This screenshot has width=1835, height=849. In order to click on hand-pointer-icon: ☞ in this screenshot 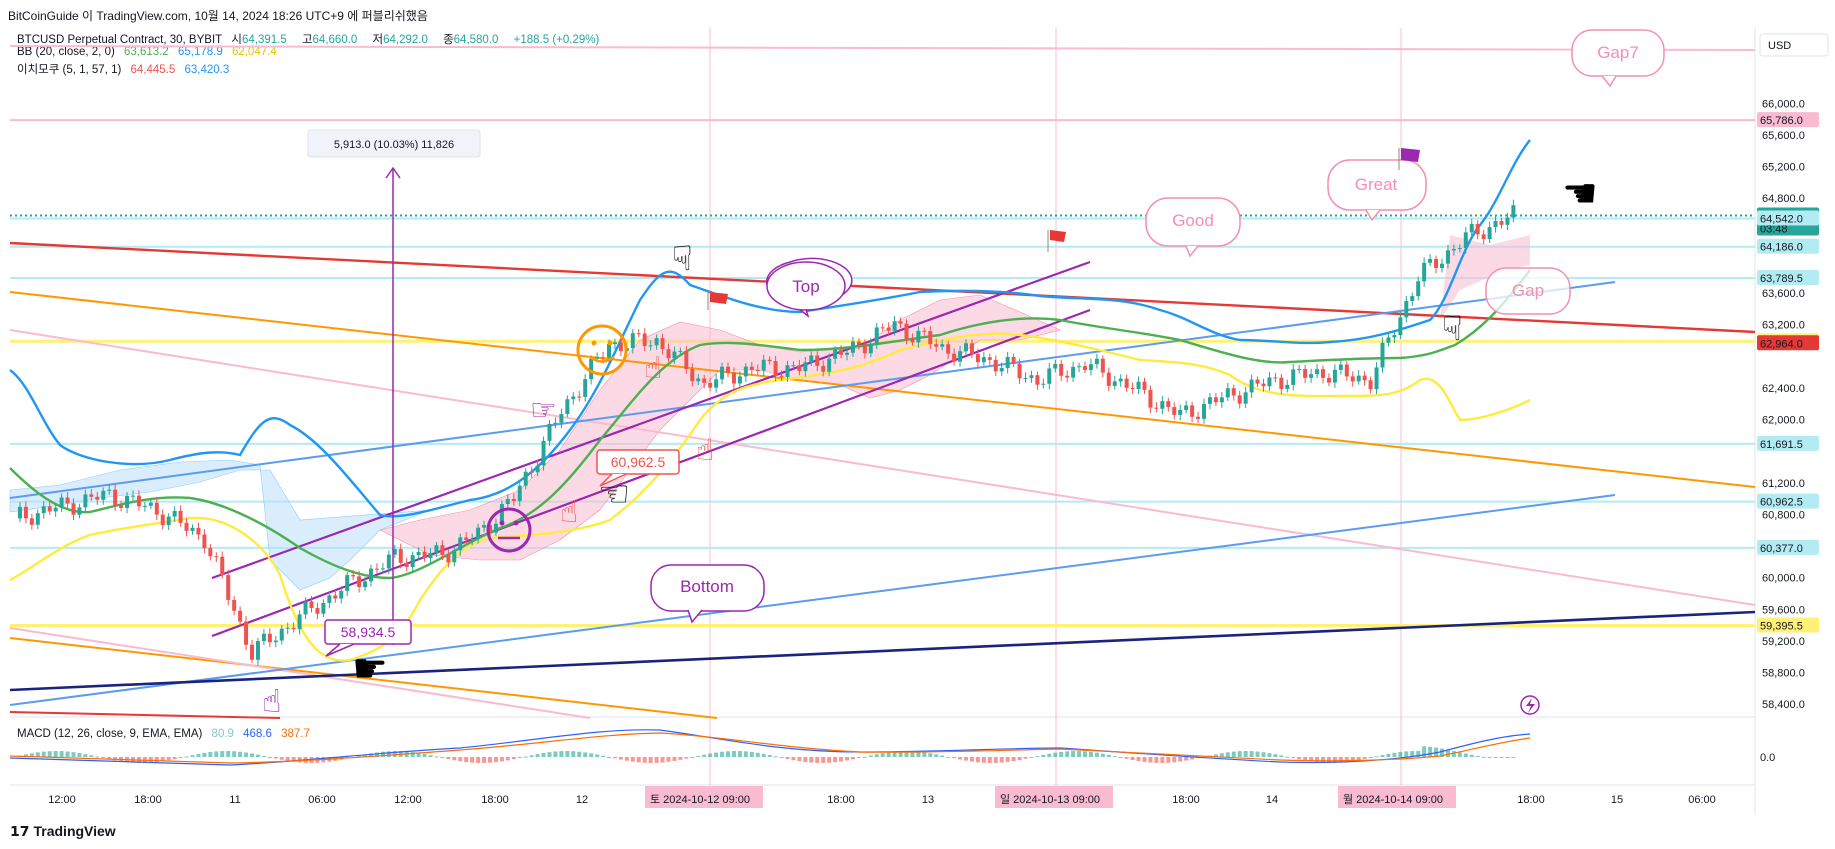, I will do `click(543, 410)`.